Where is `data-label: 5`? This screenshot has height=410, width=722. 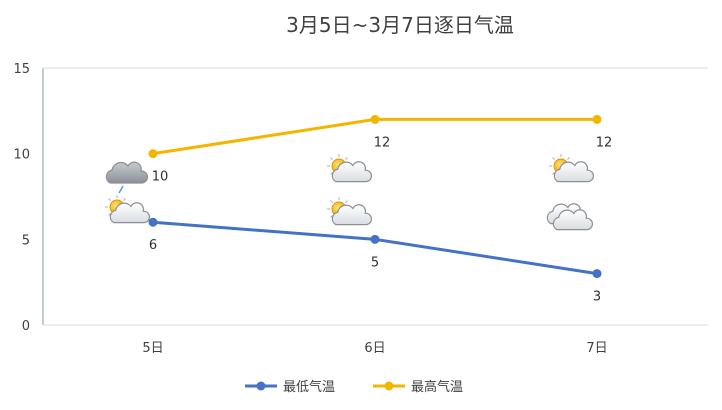 data-label: 5 is located at coordinates (375, 262).